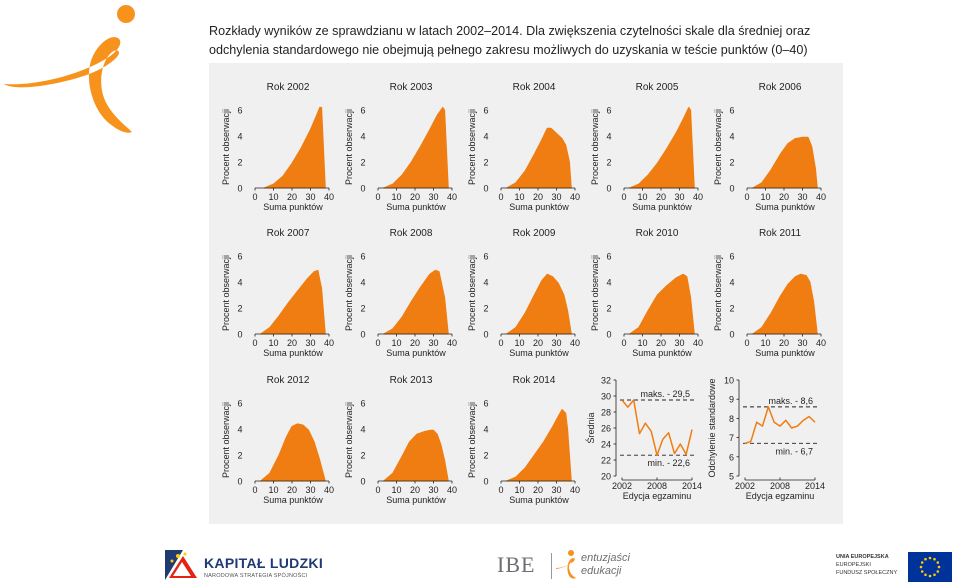  What do you see at coordinates (606, 429) in the screenshot?
I see `y-tick-label: 26` at bounding box center [606, 429].